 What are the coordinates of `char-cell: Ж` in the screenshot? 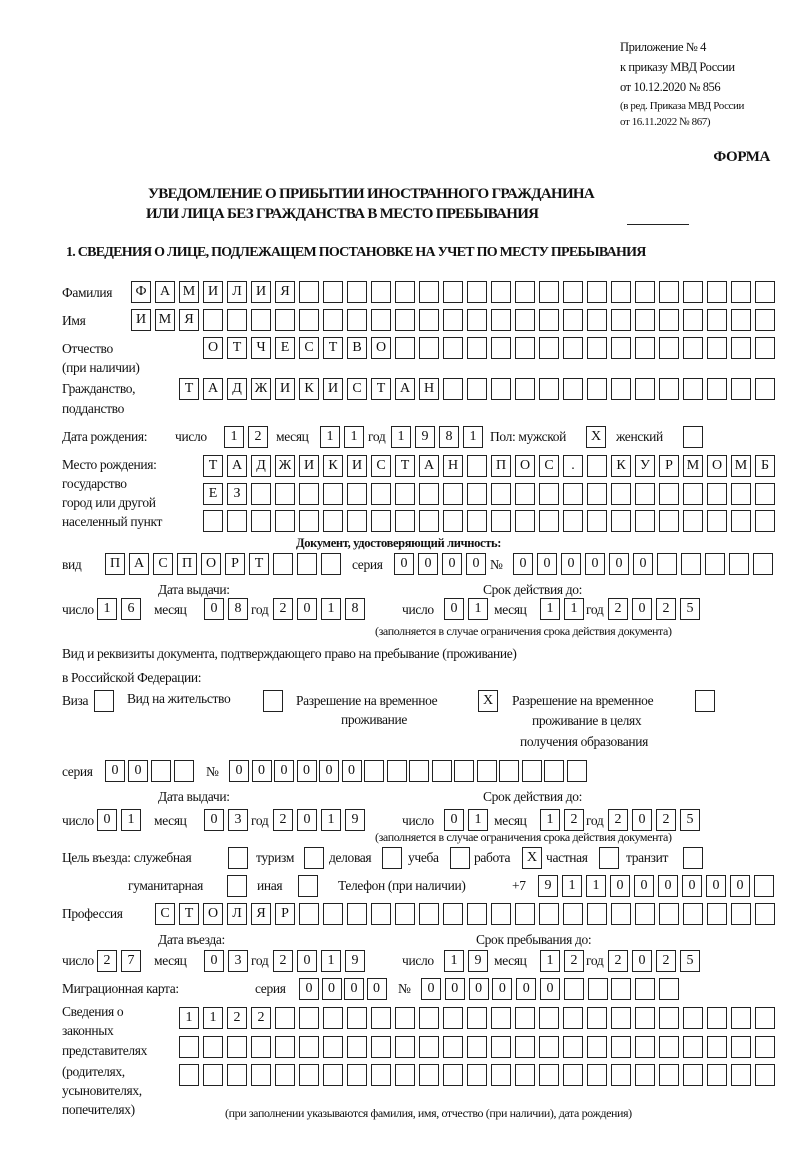 It's located at (285, 466).